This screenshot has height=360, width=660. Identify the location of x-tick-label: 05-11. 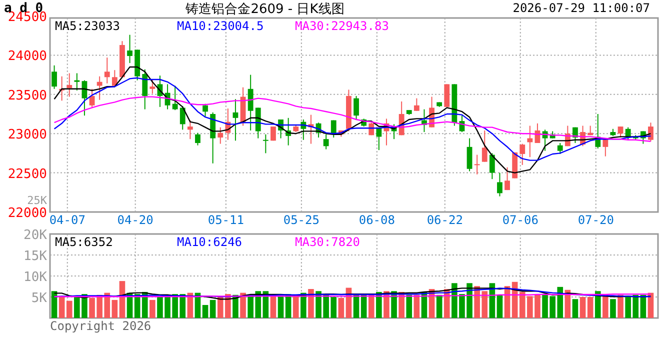
(226, 220).